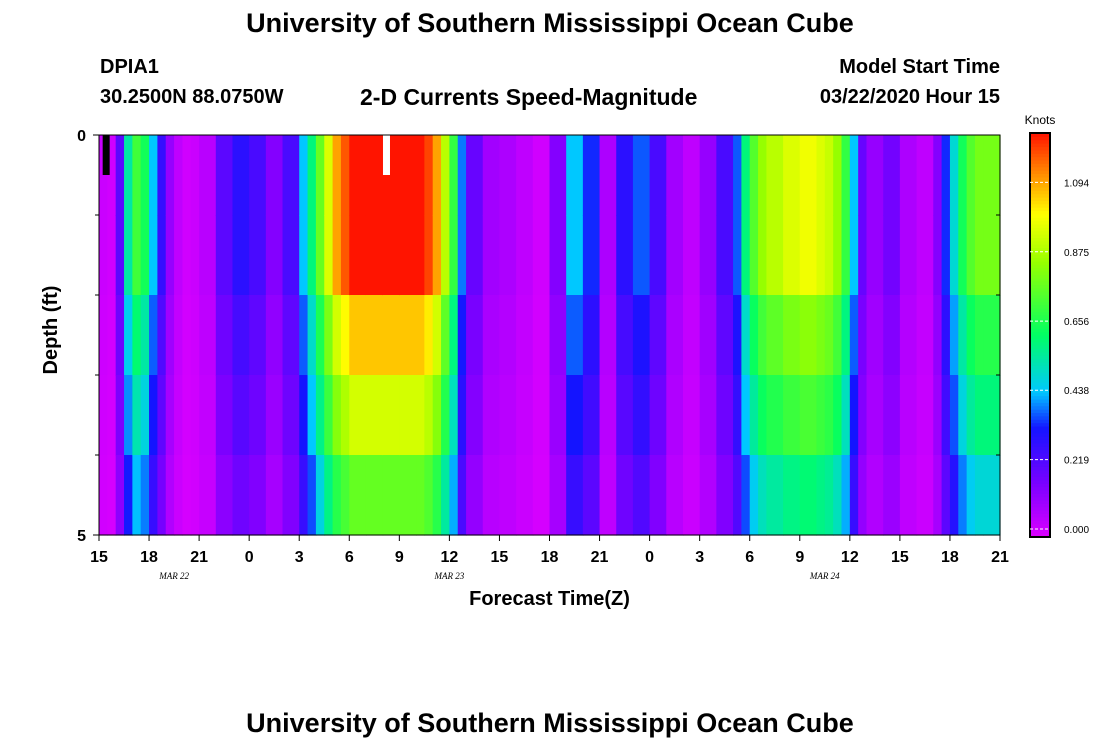  Describe the element at coordinates (950, 557) in the screenshot. I see `x-tick-label: 18` at that location.